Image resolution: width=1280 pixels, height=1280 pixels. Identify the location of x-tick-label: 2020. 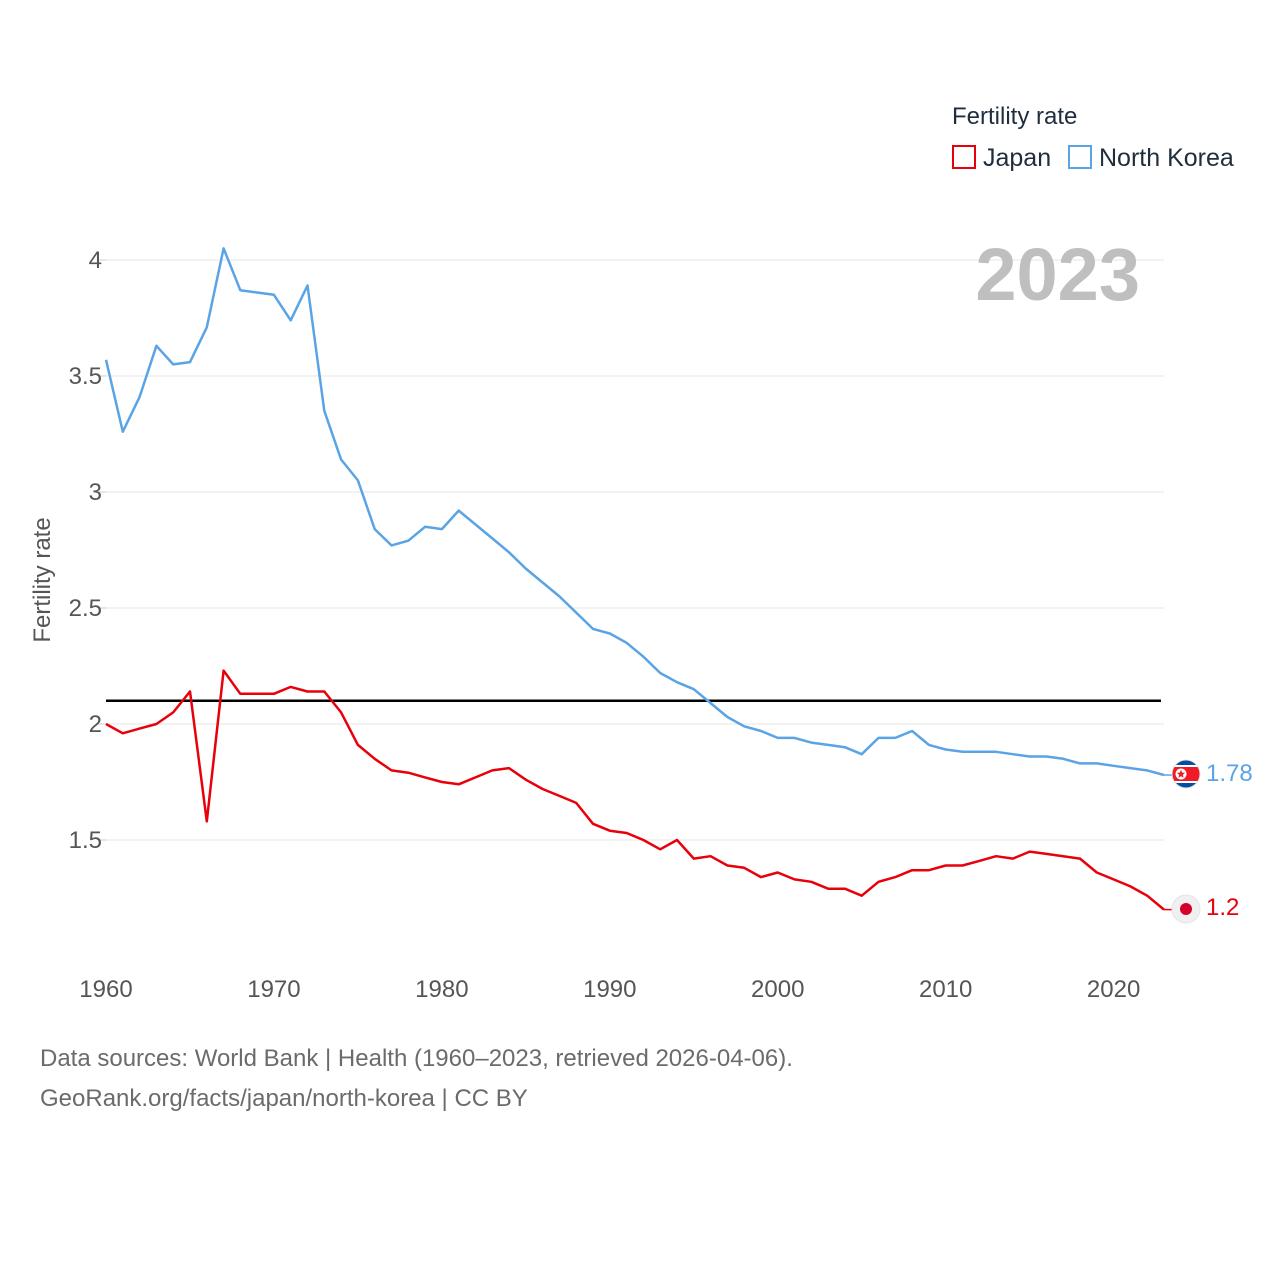
(1113, 989).